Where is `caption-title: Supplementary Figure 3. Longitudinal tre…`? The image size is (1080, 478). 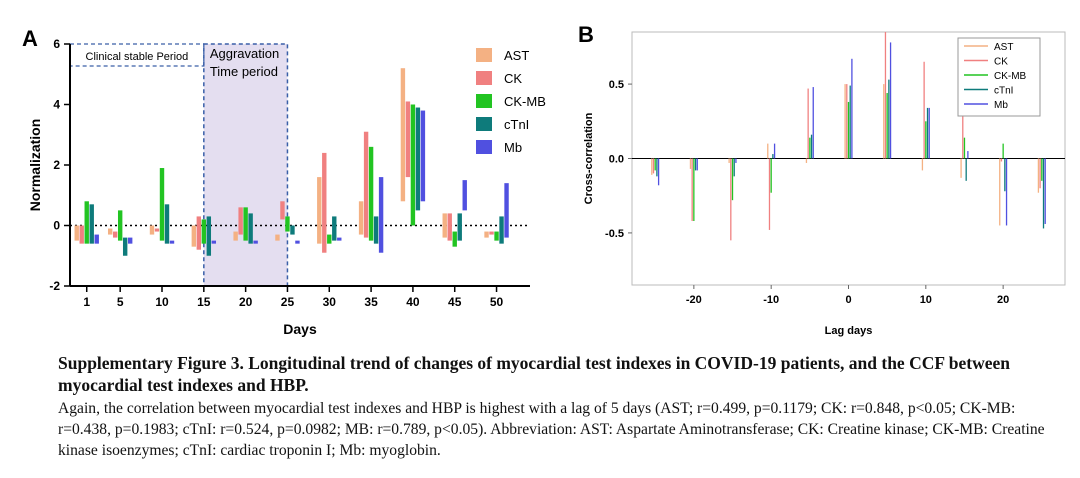 caption-title: Supplementary Figure 3. Longitudinal tre… is located at coordinates (534, 374).